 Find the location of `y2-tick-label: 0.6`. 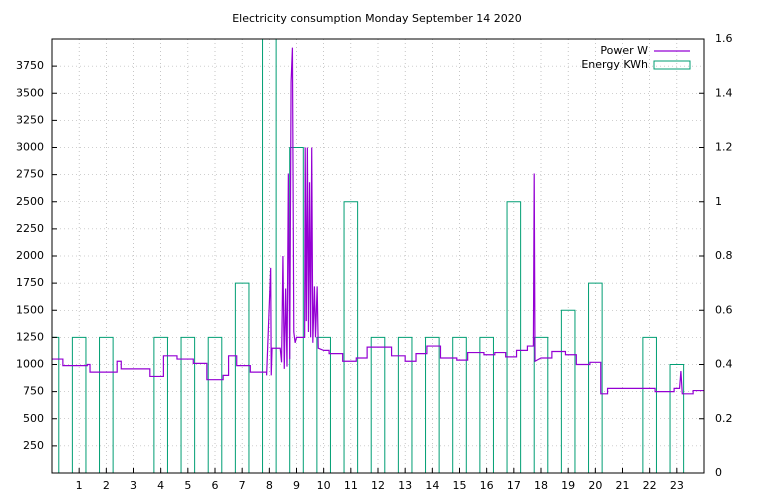

y2-tick-label: 0.6 is located at coordinates (724, 309).